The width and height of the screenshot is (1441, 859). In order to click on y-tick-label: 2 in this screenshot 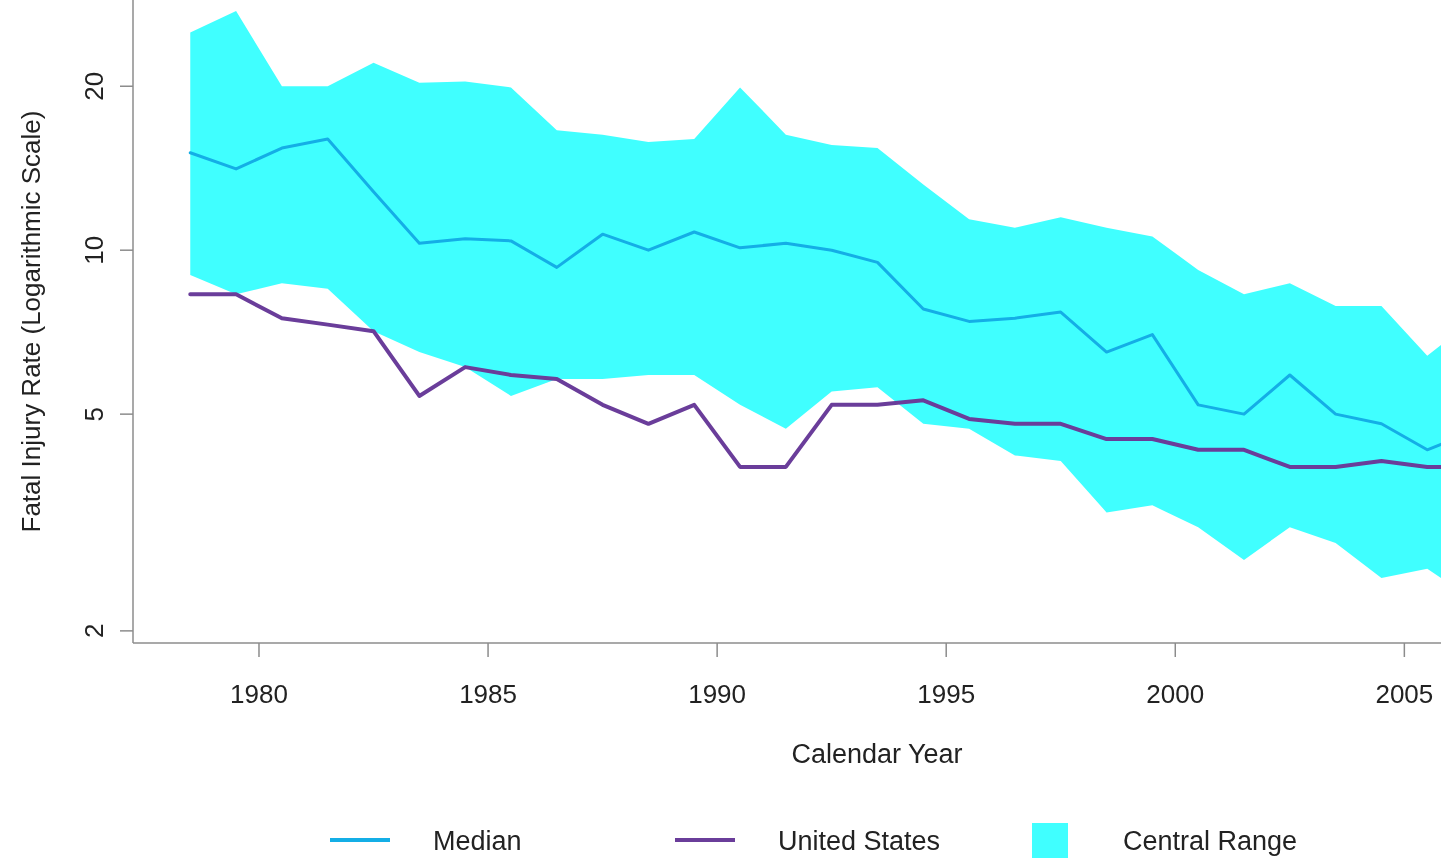, I will do `click(94, 631)`.